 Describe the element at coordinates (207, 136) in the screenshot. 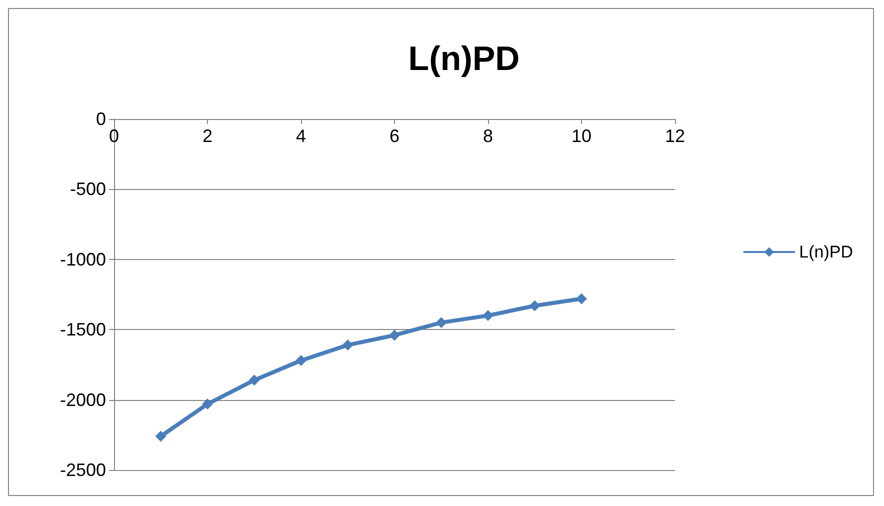

I see `x-tick-label: 2` at that location.